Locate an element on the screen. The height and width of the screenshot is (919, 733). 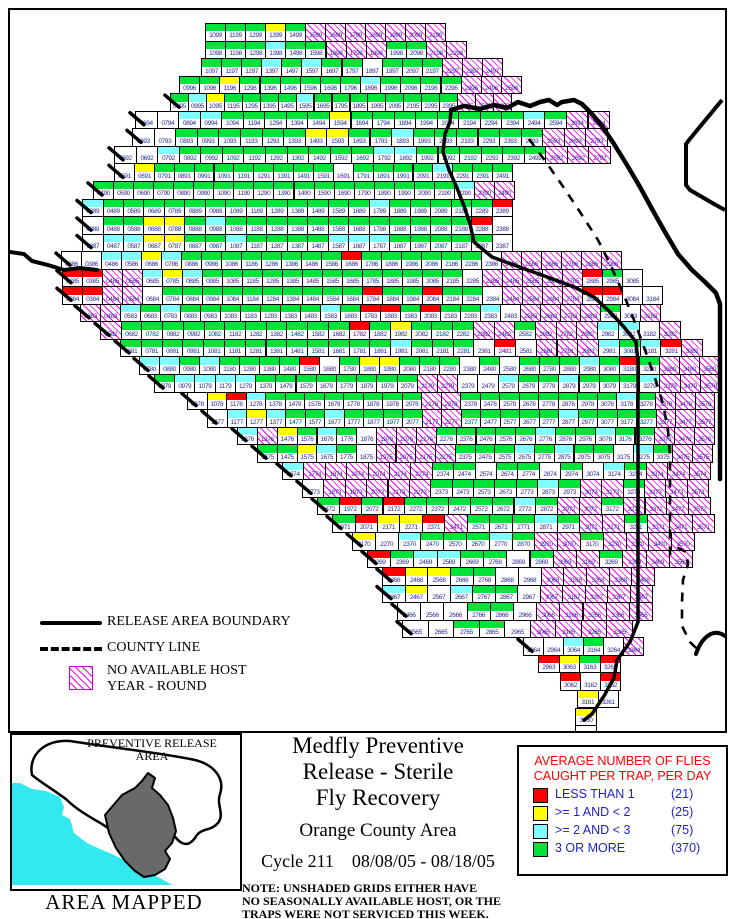
cell-number: 2884 is located at coordinates (592, 299).